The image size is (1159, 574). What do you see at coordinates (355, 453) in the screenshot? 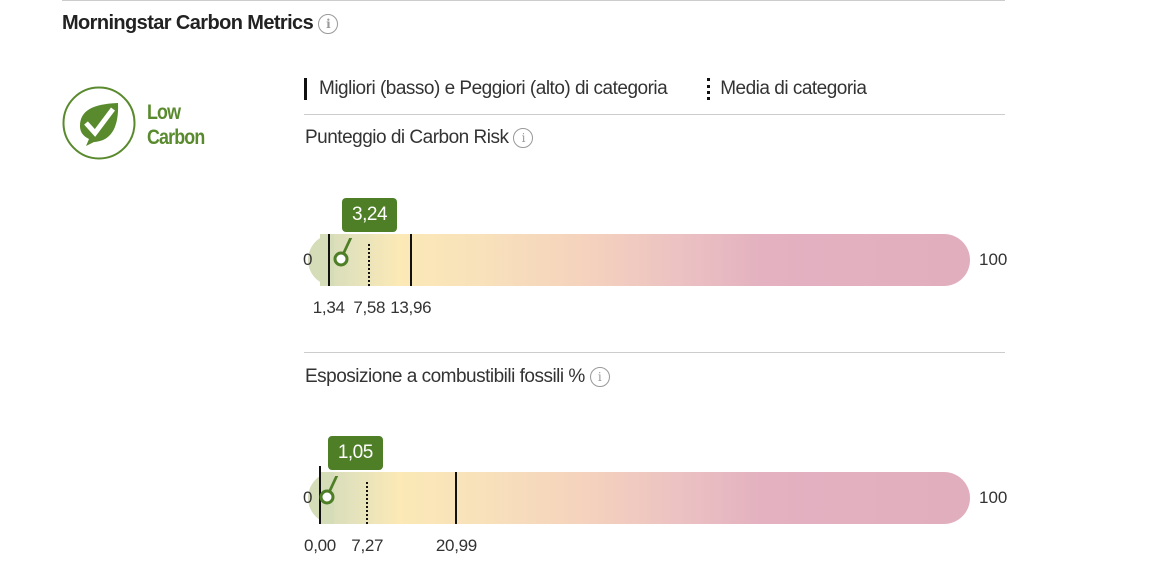
I see `value-bubble: 1,05` at bounding box center [355, 453].